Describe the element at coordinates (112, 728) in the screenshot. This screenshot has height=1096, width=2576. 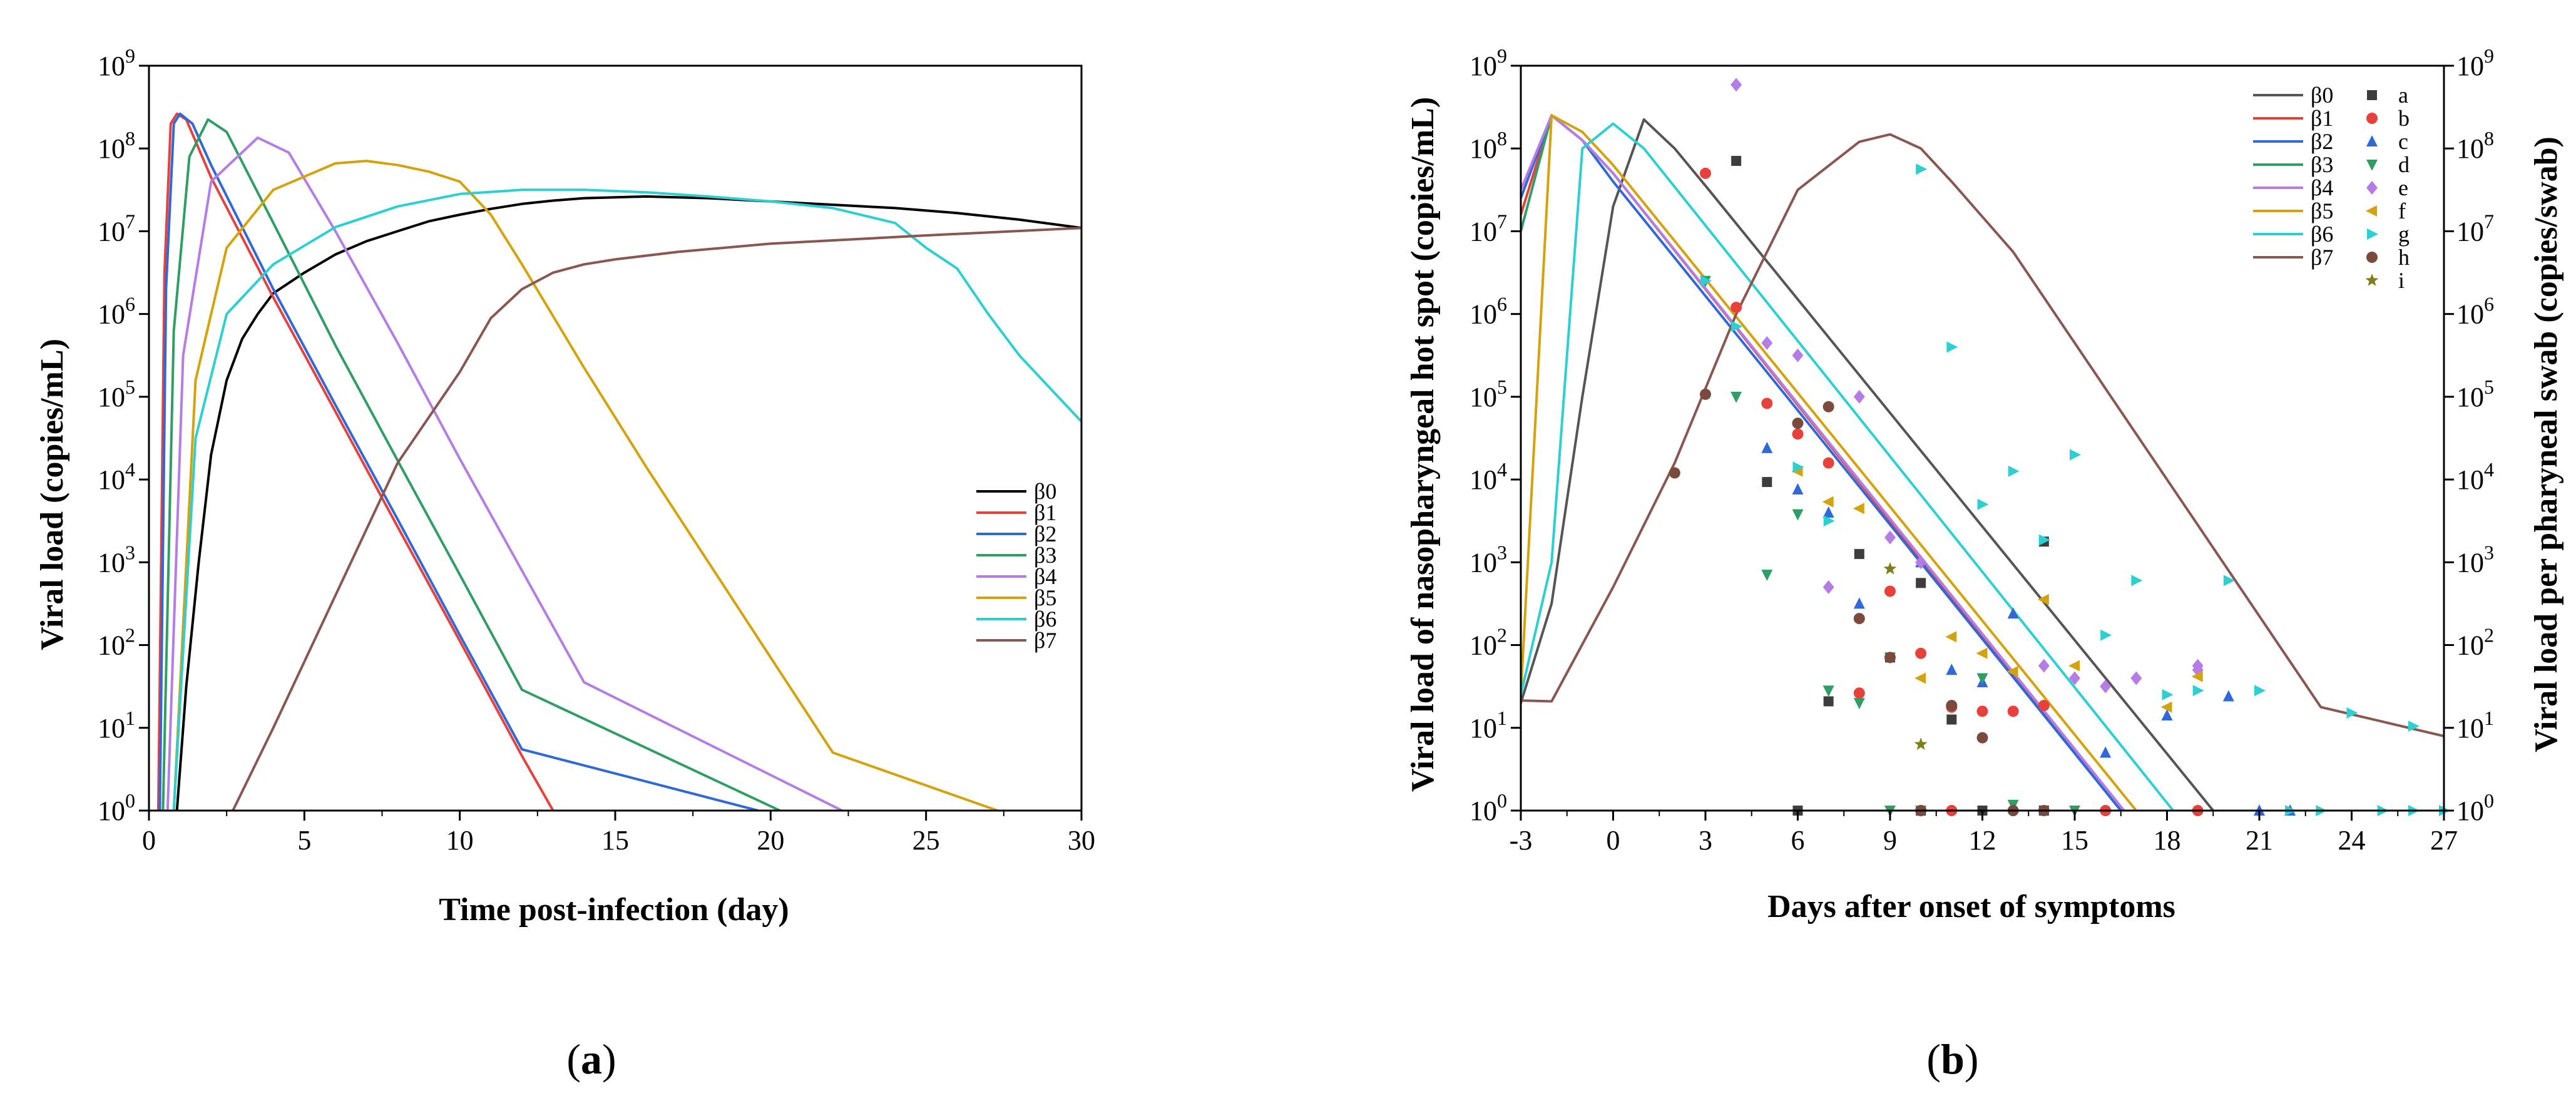
I see `a-ytick-label-1-base: 10` at that location.